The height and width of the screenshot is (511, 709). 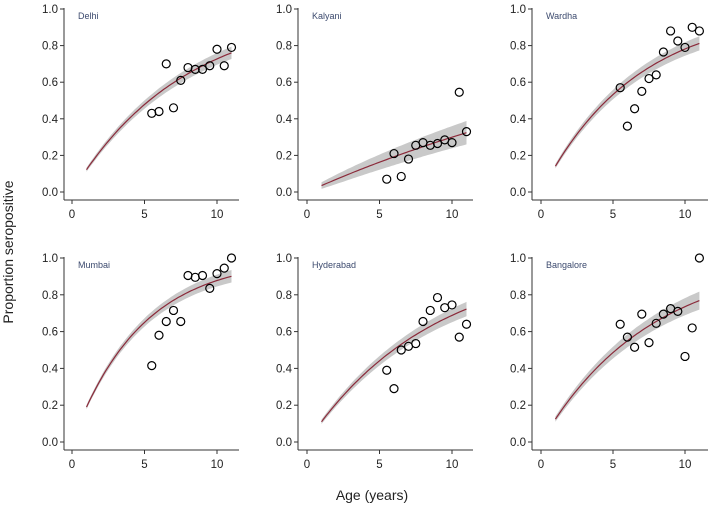 What do you see at coordinates (88, 16) in the screenshot?
I see `panel-label: Delhi` at bounding box center [88, 16].